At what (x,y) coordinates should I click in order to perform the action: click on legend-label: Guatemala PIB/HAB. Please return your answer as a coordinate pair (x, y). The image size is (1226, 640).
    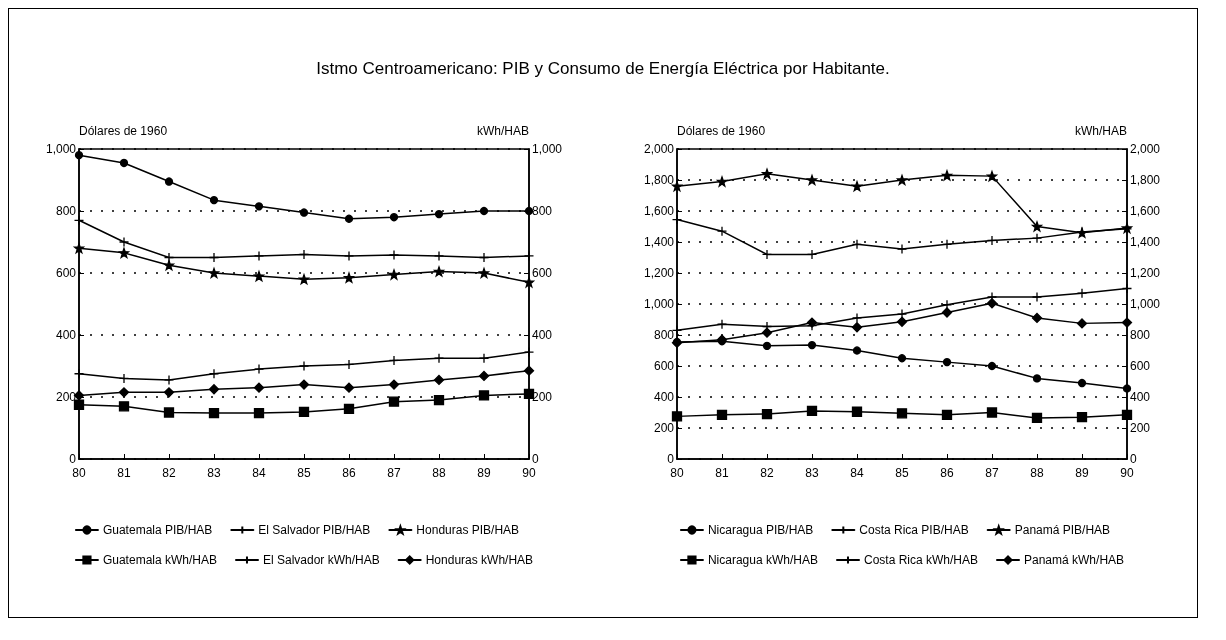
    Looking at the image, I should click on (157, 530).